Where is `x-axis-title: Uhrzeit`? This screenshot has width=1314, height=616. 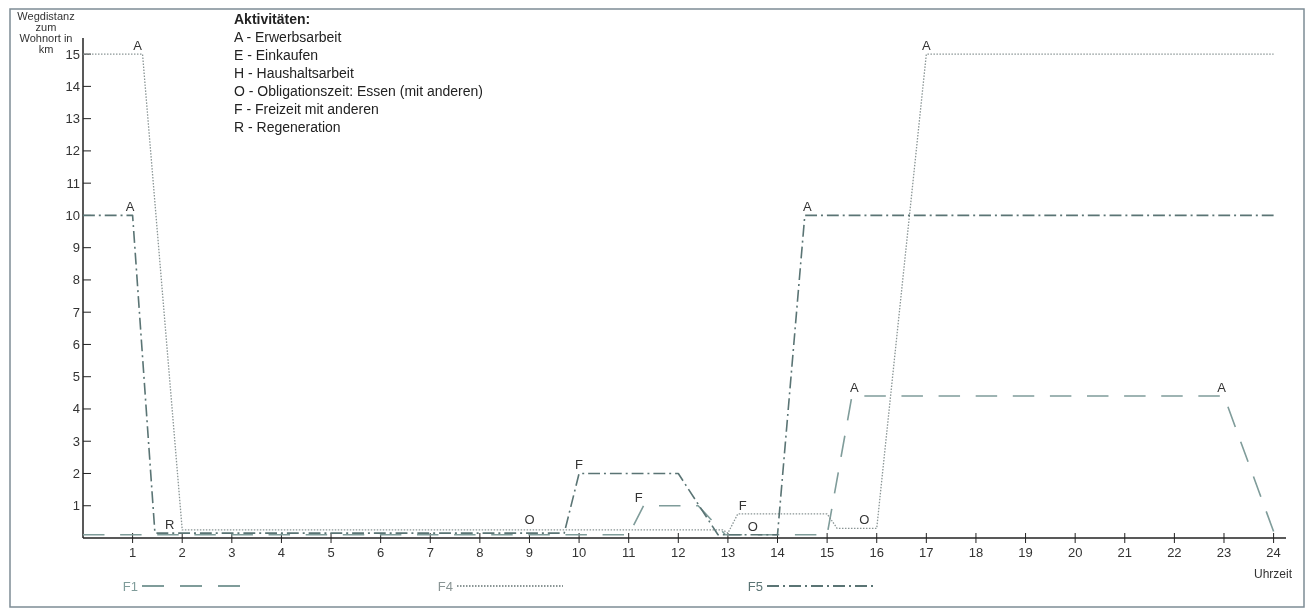 x-axis-title: Uhrzeit is located at coordinates (1273, 574).